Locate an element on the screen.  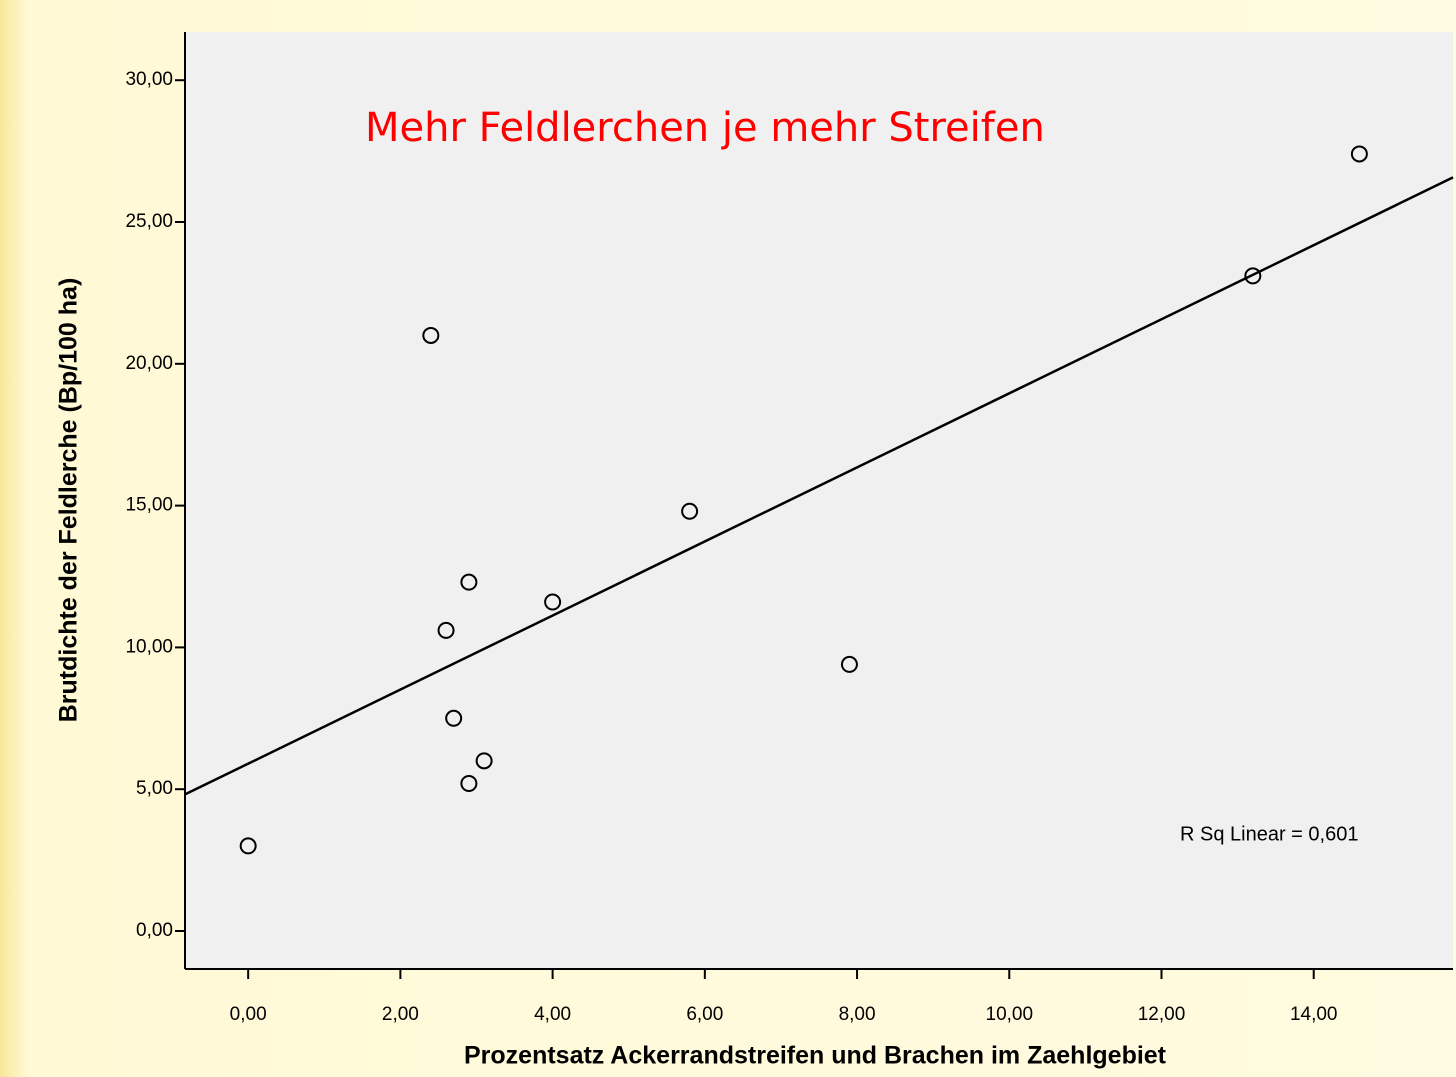
y-tick-label: 15,00 is located at coordinates (149, 505).